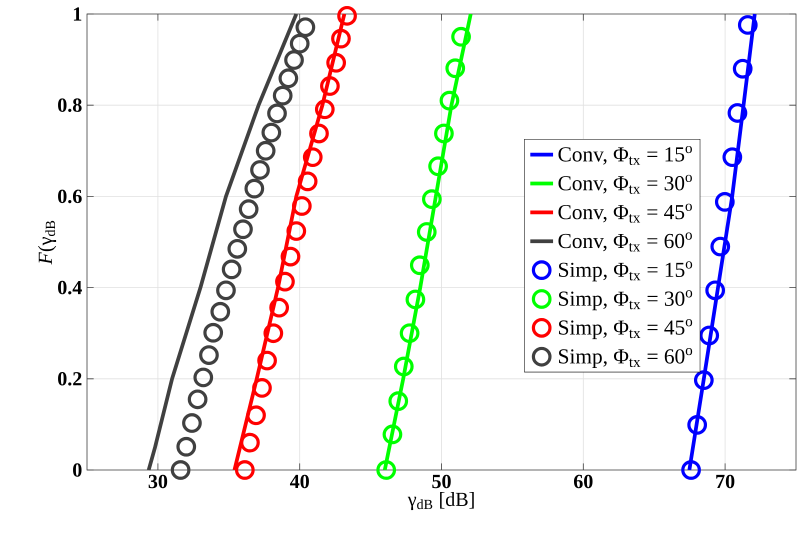 The height and width of the screenshot is (547, 798). I want to click on legend-label: Simp, Φ$_{tx}$ = 45$^{o}$, so click(625, 329).